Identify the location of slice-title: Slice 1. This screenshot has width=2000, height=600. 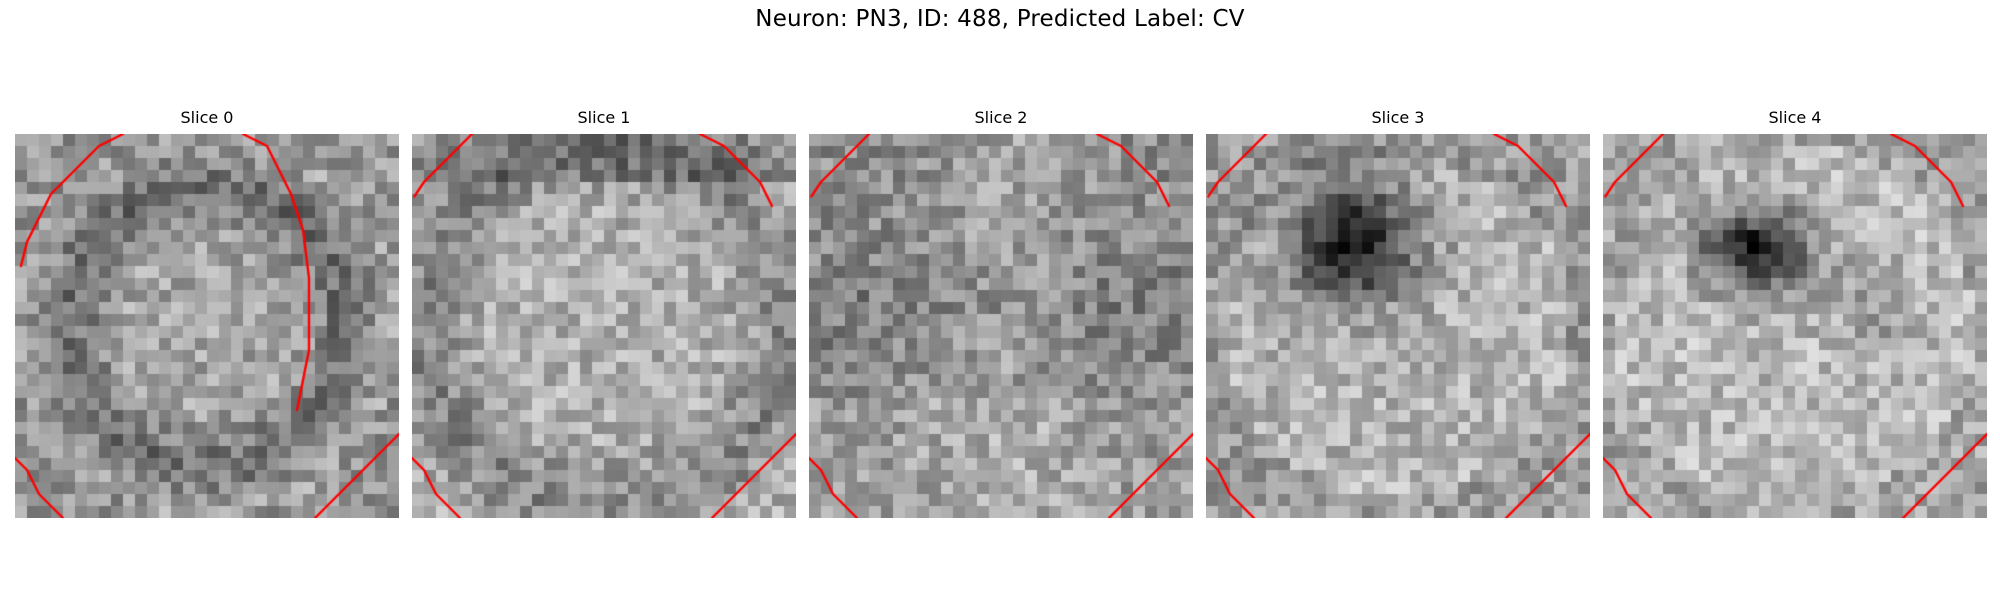
(604, 117).